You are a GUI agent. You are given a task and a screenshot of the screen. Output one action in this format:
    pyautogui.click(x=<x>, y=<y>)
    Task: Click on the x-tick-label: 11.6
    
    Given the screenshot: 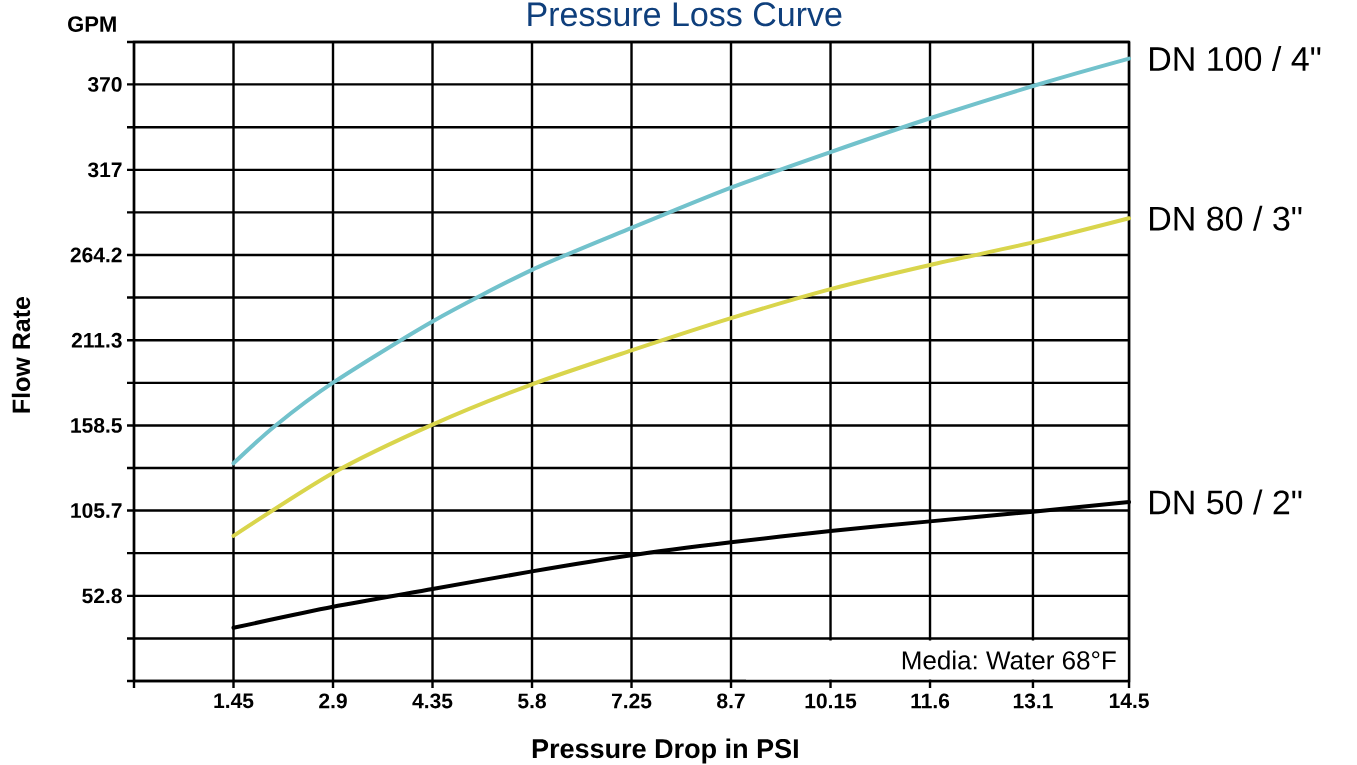 What is the action you would take?
    pyautogui.click(x=930, y=701)
    